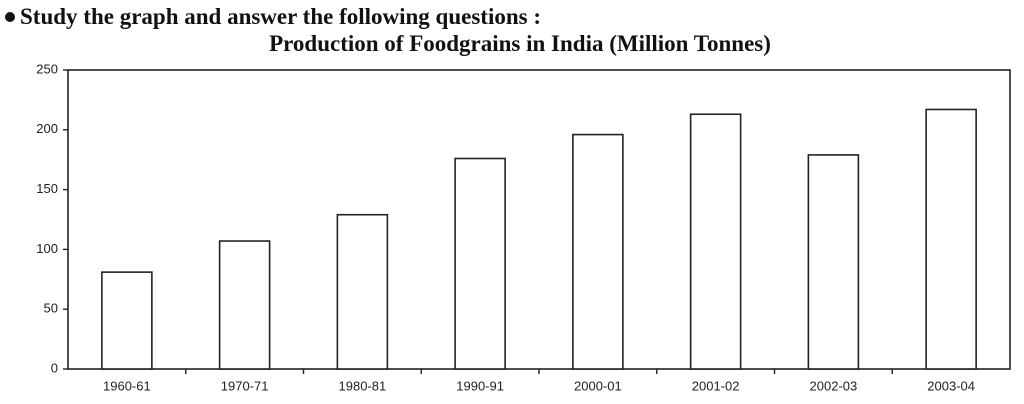 Image resolution: width=1024 pixels, height=404 pixels. What do you see at coordinates (834, 385) in the screenshot?
I see `x-tick-label: 2002-03` at bounding box center [834, 385].